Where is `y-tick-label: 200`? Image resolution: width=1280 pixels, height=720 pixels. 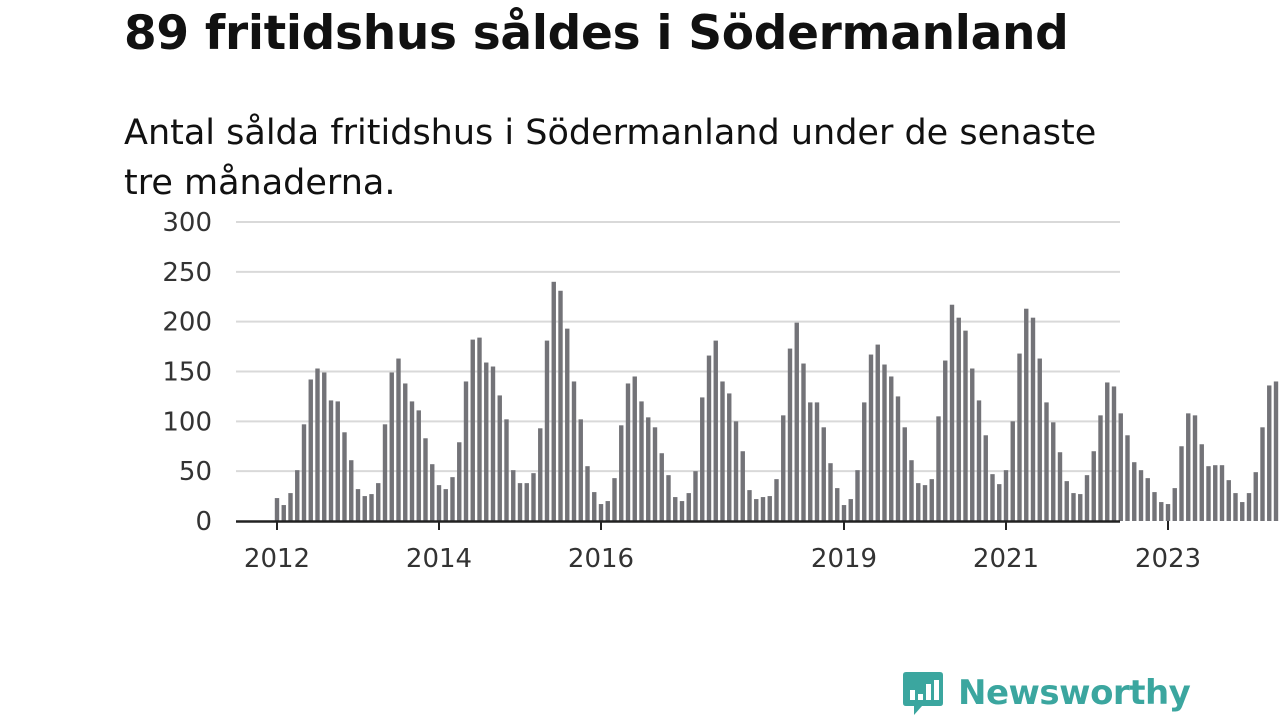 y-tick-label: 200 is located at coordinates (187, 323).